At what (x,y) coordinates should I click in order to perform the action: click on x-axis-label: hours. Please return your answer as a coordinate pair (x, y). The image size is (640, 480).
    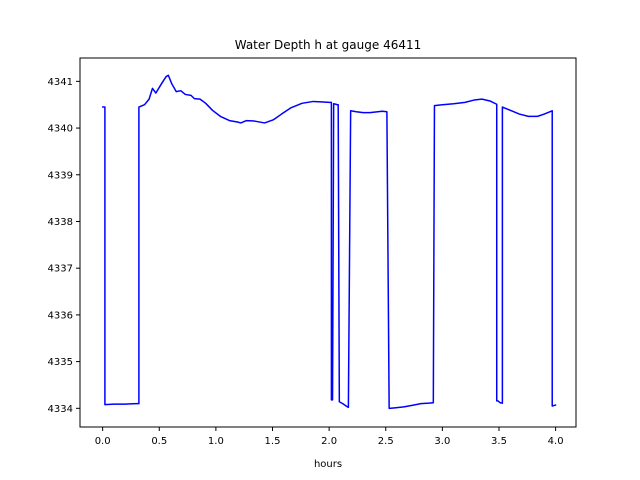
    Looking at the image, I should click on (328, 464).